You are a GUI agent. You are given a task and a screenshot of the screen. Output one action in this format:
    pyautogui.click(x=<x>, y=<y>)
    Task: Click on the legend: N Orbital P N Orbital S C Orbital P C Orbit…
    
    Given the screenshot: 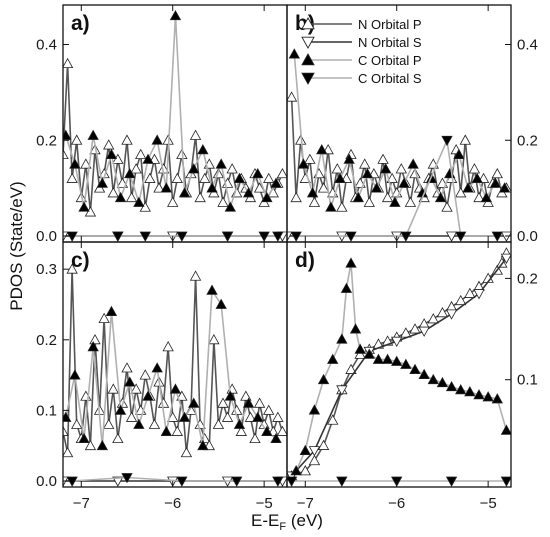 What is the action you would take?
    pyautogui.click(x=361, y=51)
    